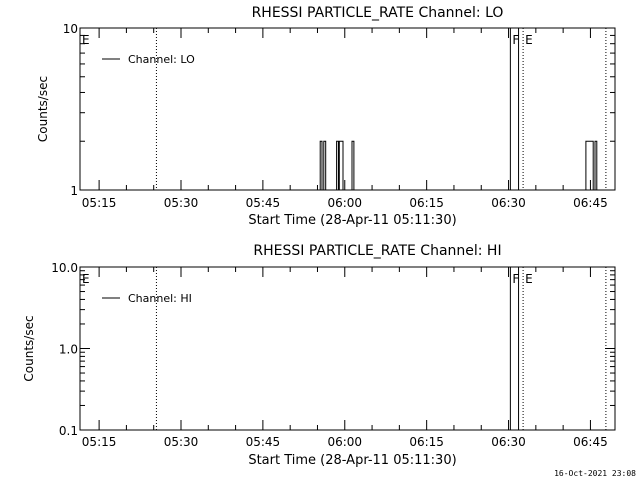 The width and height of the screenshot is (640, 484). Describe the element at coordinates (378, 13) in the screenshot. I see `chart-title: RHESSI PARTICLE_RATE Channel: LO` at that location.